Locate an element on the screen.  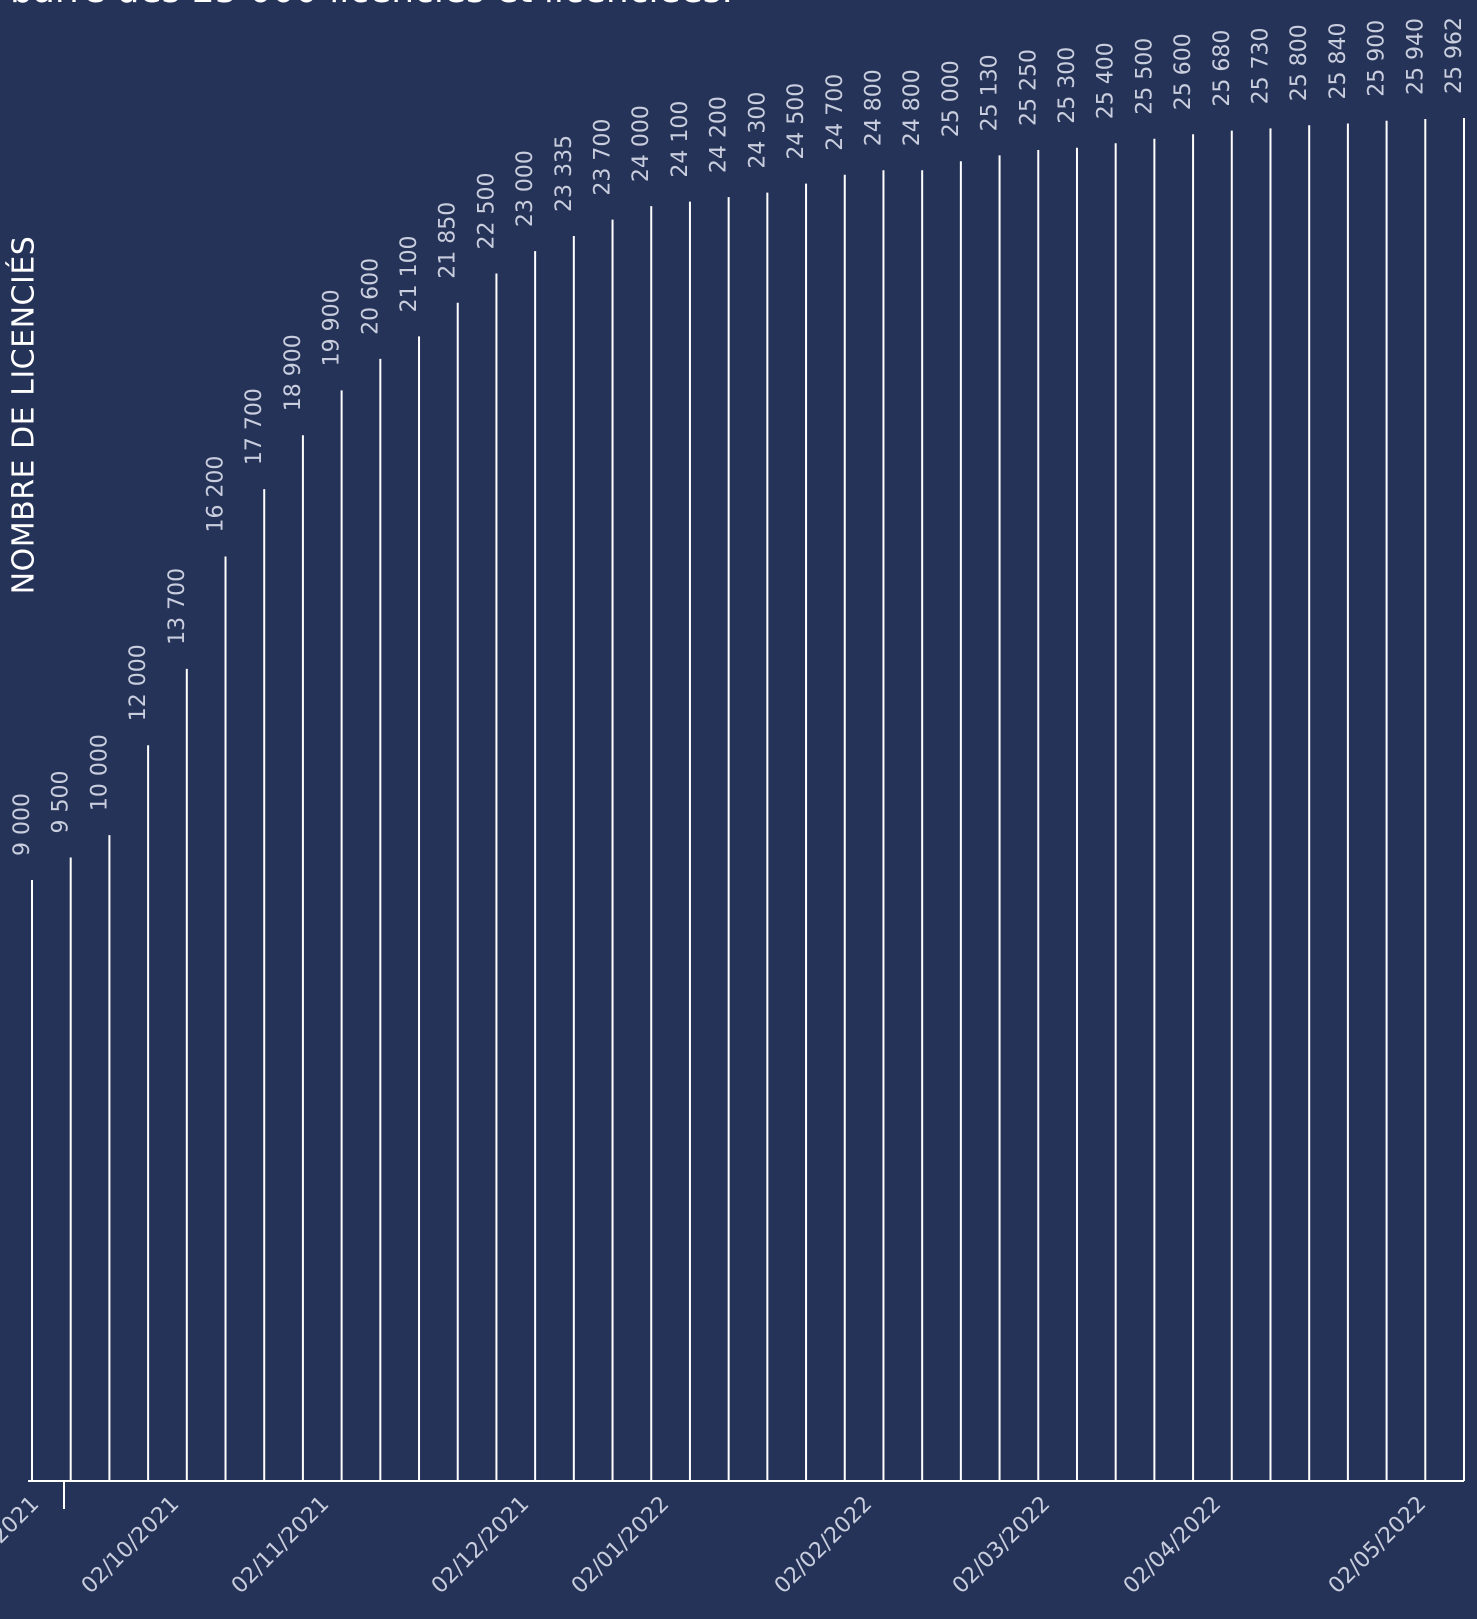
value-label: 25 500 is located at coordinates (1144, 76).